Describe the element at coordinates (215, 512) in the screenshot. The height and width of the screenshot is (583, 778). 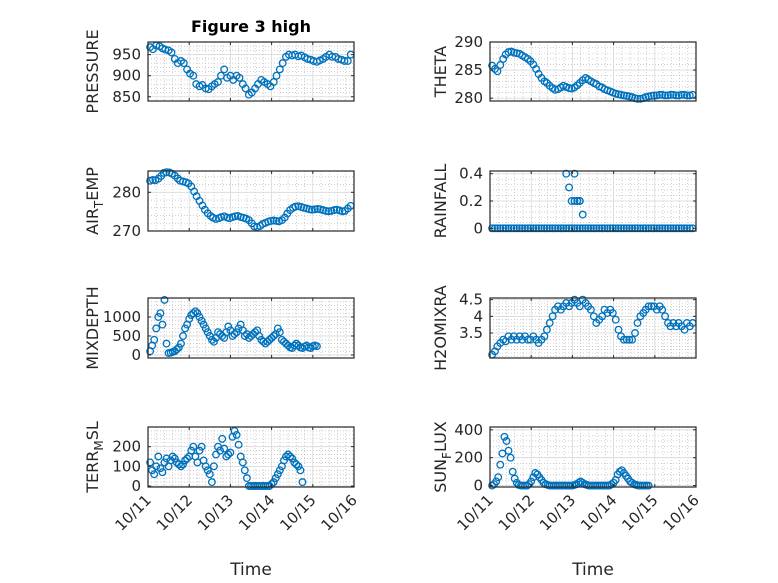
I see `x-tick-label: 10/13` at that location.